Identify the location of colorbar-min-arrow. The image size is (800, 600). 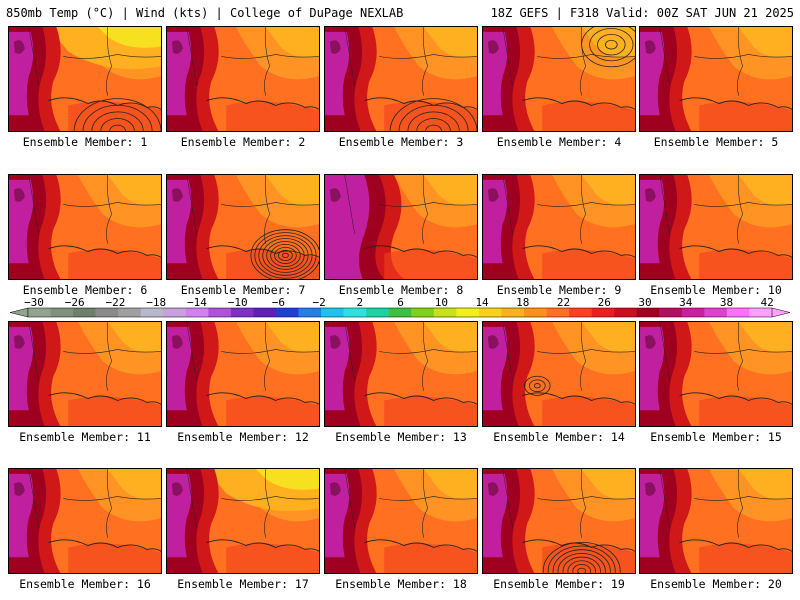
(19, 312).